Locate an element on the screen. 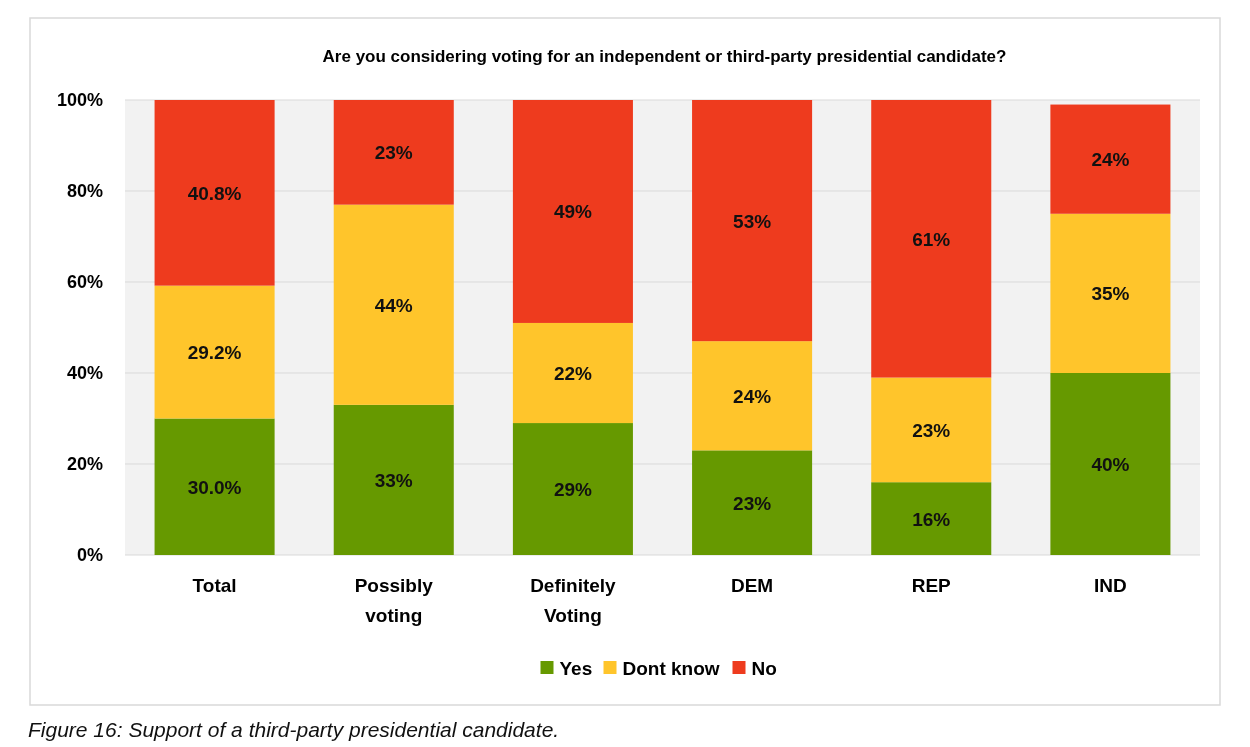 This screenshot has width=1250, height=747. data-label: 61% is located at coordinates (931, 239).